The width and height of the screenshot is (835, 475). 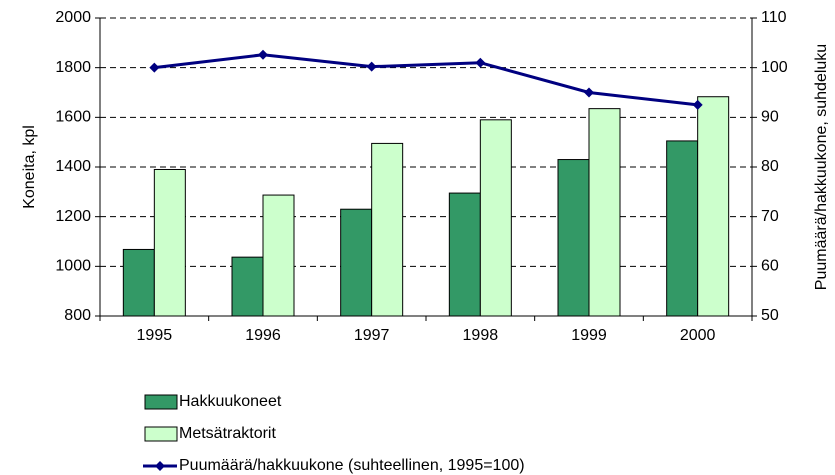 What do you see at coordinates (770, 216) in the screenshot?
I see `y2-tick-label: 70` at bounding box center [770, 216].